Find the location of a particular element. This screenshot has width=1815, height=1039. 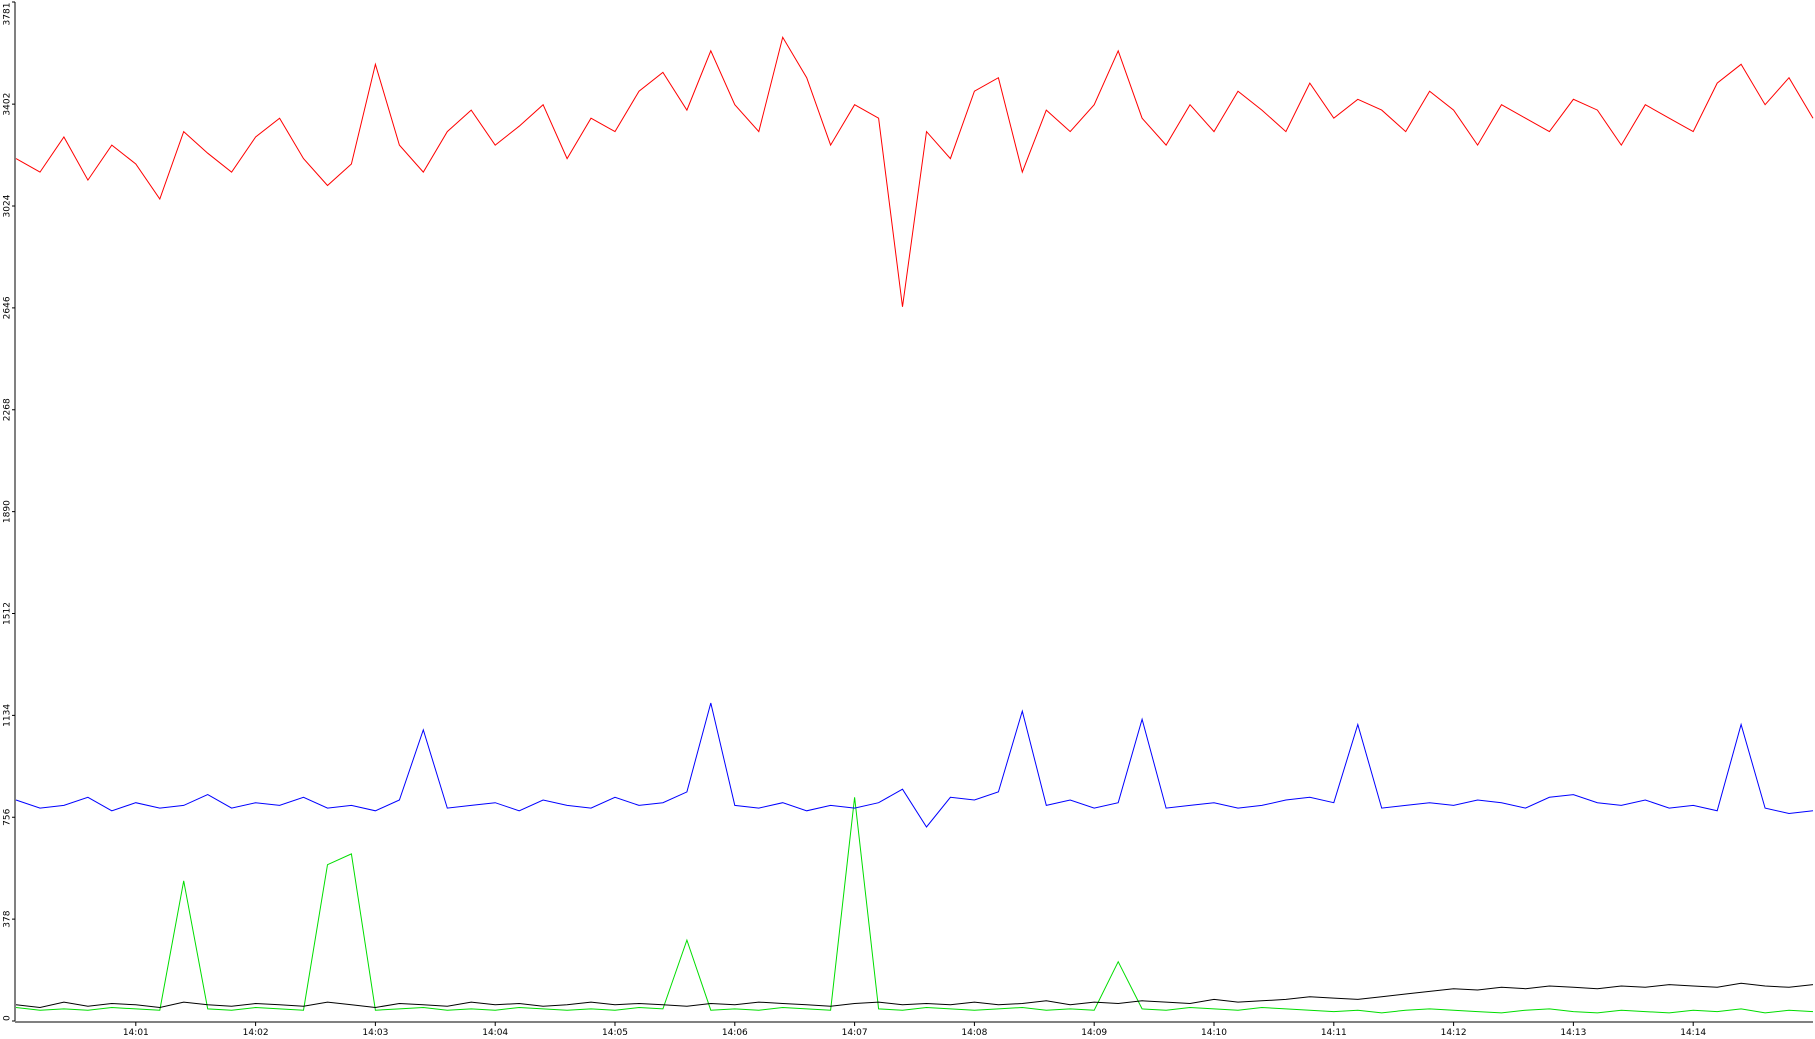

y-tick-label: 2268 is located at coordinates (8, 409).